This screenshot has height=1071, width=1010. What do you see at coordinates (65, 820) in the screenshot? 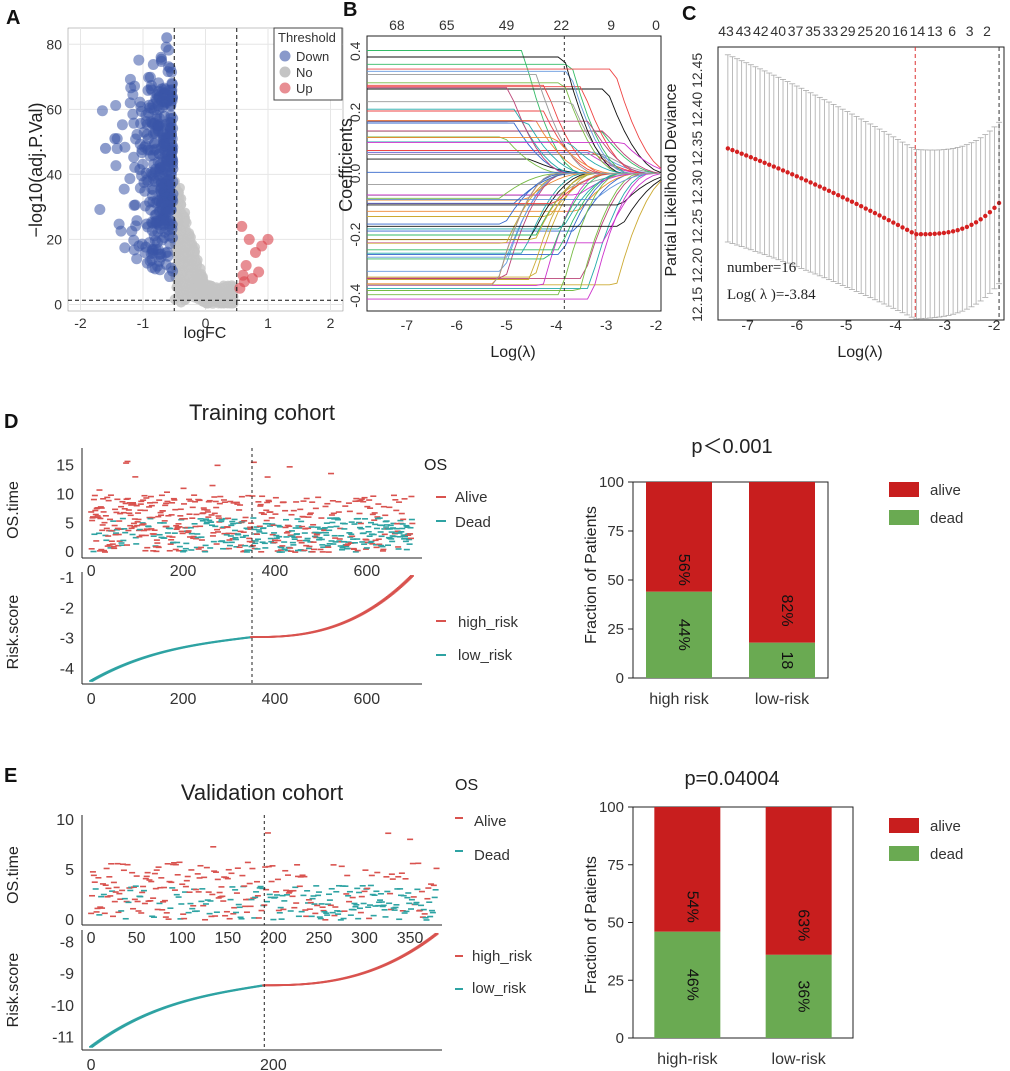
I see `status-ytick: 10` at bounding box center [65, 820].